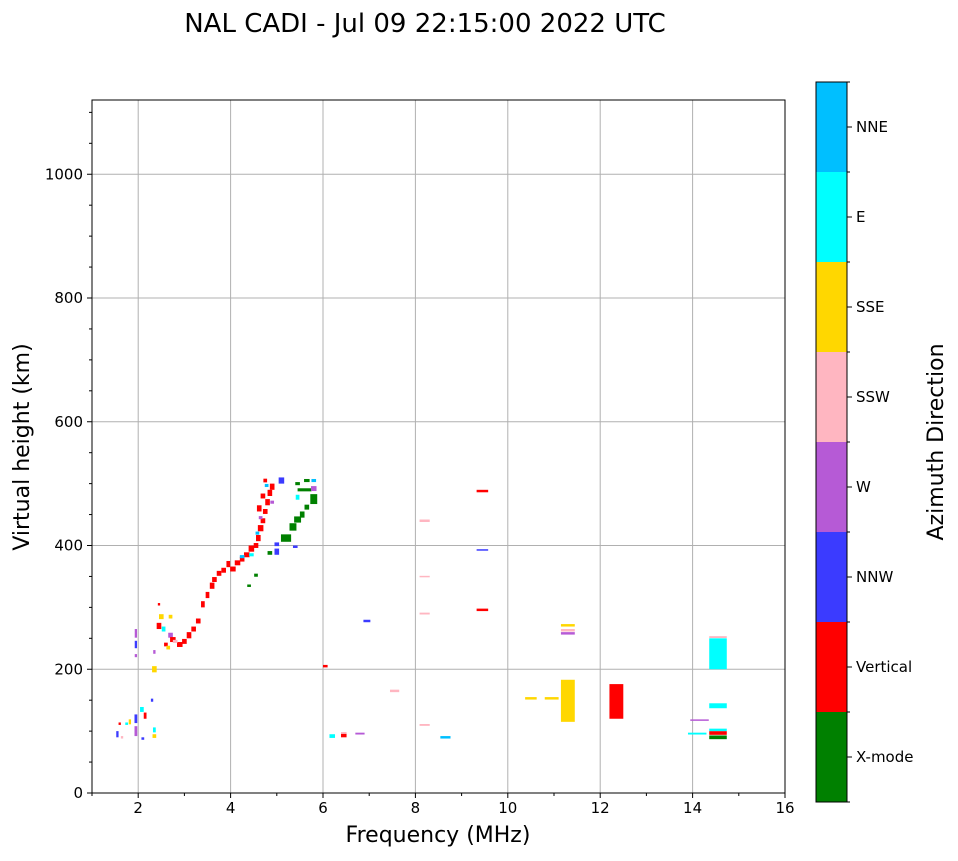 The image size is (958, 861). What do you see at coordinates (416, 808) in the screenshot?
I see `x-tick-label: 8` at bounding box center [416, 808].